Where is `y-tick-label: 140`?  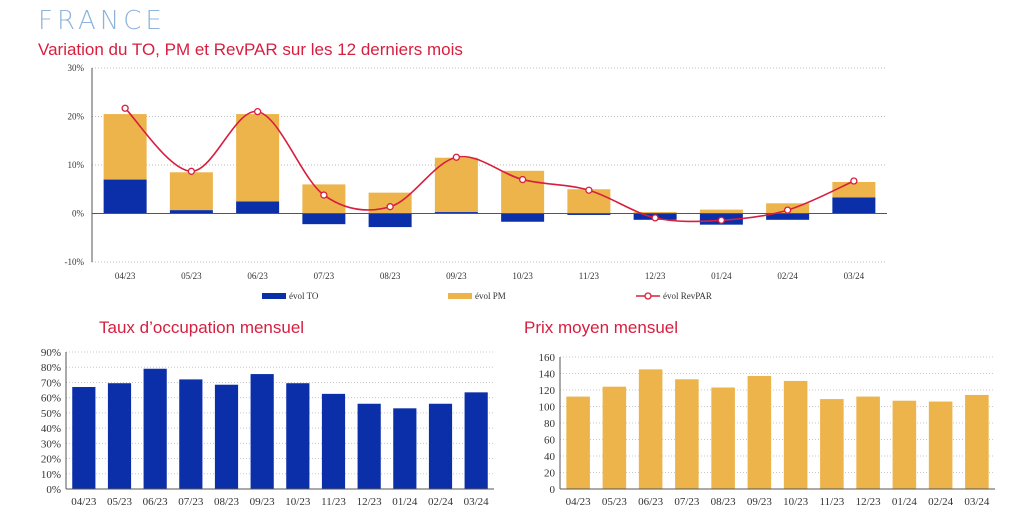
y-tick-label: 140 is located at coordinates (547, 375).